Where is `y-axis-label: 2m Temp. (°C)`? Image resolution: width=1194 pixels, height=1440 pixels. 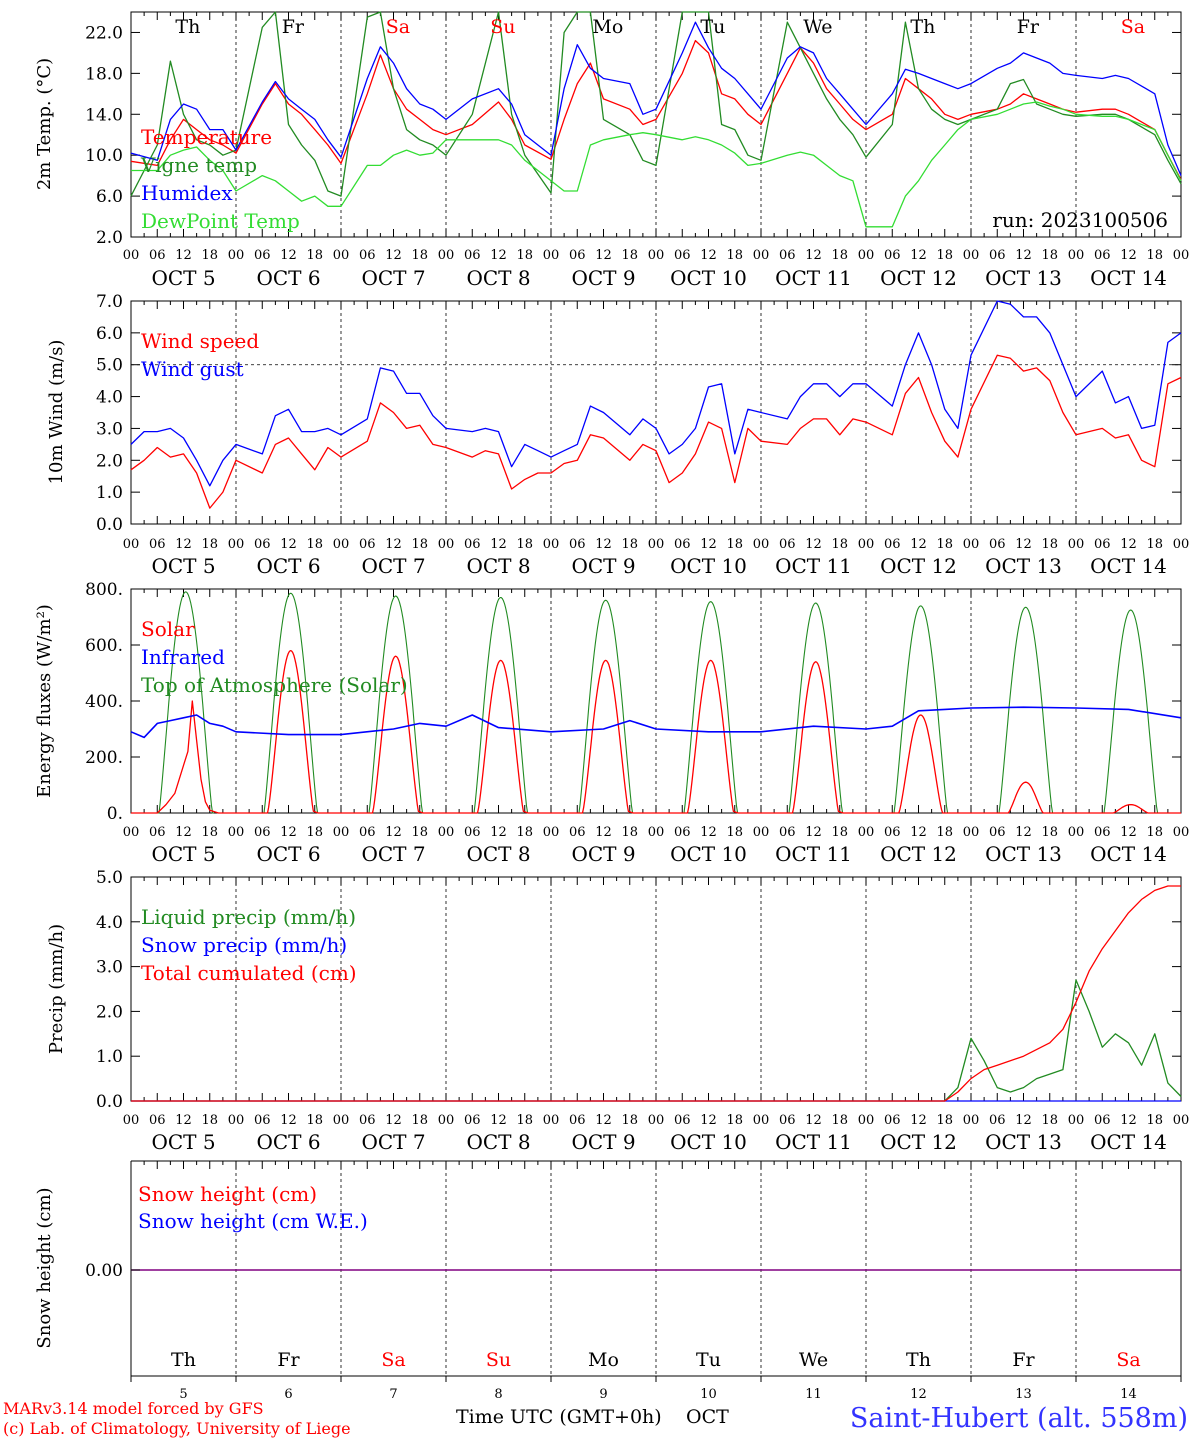
y-axis-label: 2m Temp. (°C) is located at coordinates (44, 124).